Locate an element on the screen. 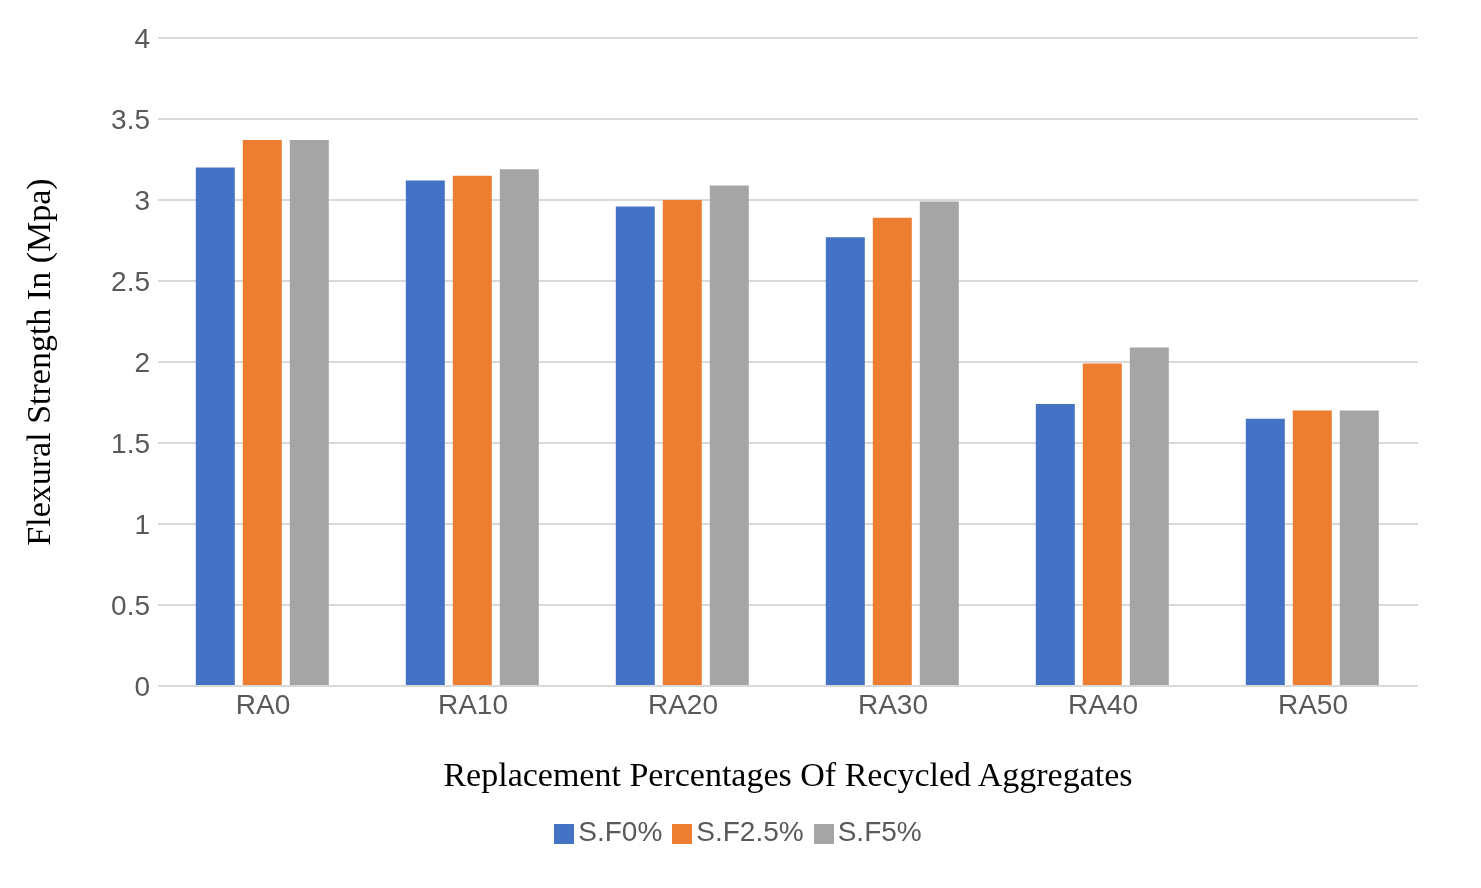 The width and height of the screenshot is (1481, 888). legend-label: S.F5% is located at coordinates (879, 831).